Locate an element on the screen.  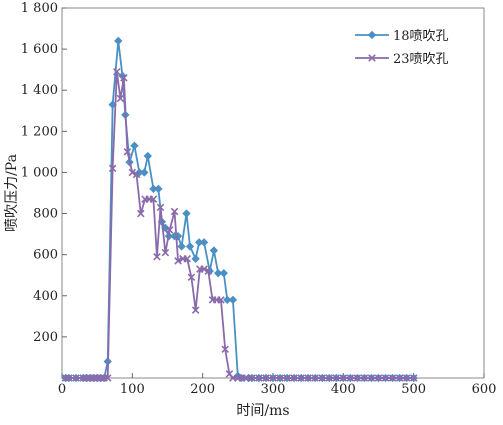
x-tick-label: 100 is located at coordinates (132, 389).